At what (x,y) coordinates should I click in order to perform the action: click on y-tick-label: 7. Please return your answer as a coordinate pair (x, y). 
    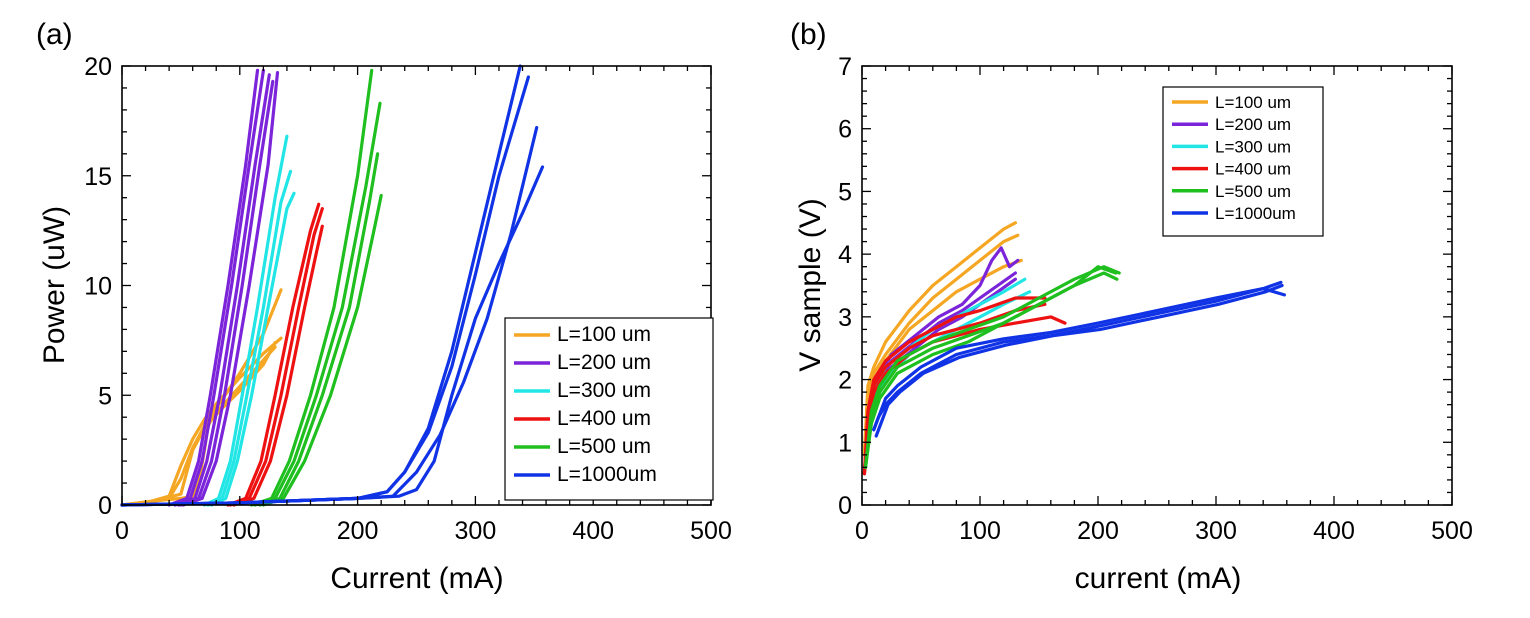
    Looking at the image, I should click on (845, 67).